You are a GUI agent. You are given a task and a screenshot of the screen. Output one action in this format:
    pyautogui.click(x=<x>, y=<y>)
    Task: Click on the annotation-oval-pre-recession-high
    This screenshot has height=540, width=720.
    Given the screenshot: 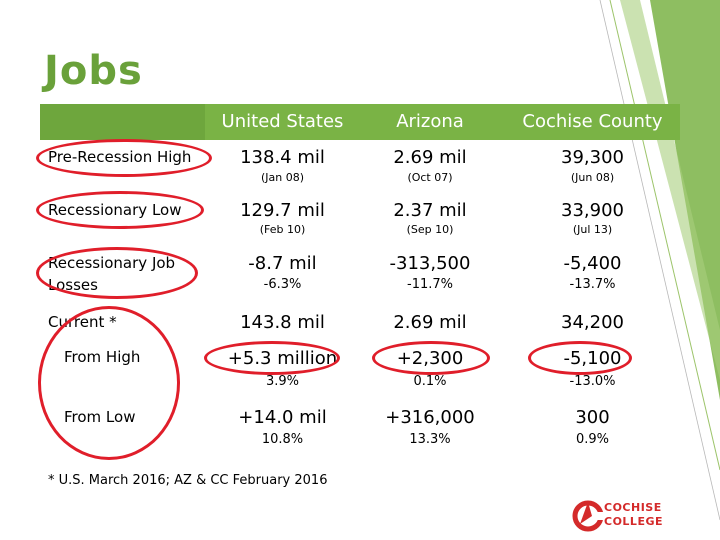 What is the action you would take?
    pyautogui.click(x=124, y=158)
    